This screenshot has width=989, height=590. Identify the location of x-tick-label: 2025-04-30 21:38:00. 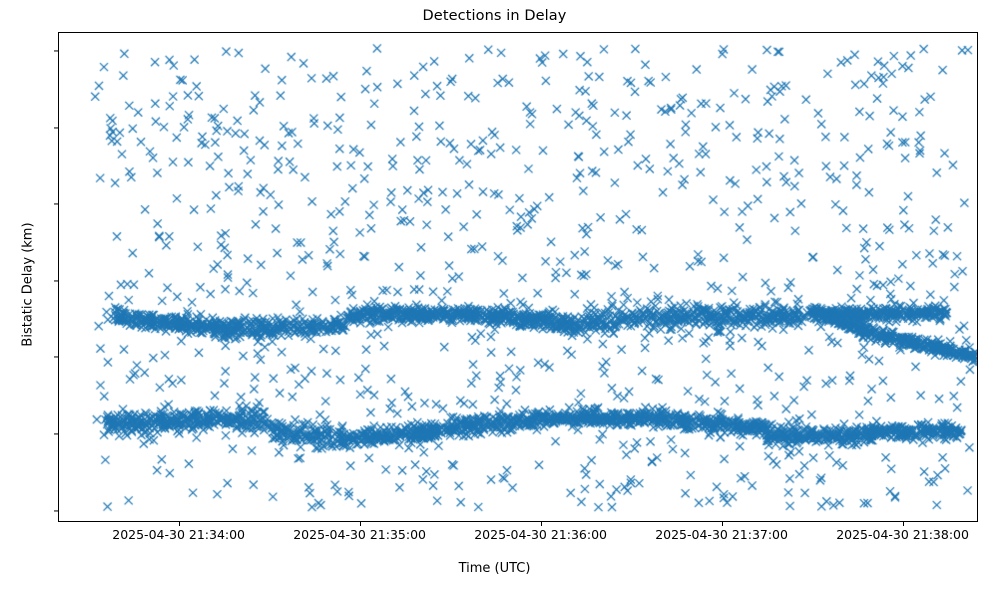
(902, 534).